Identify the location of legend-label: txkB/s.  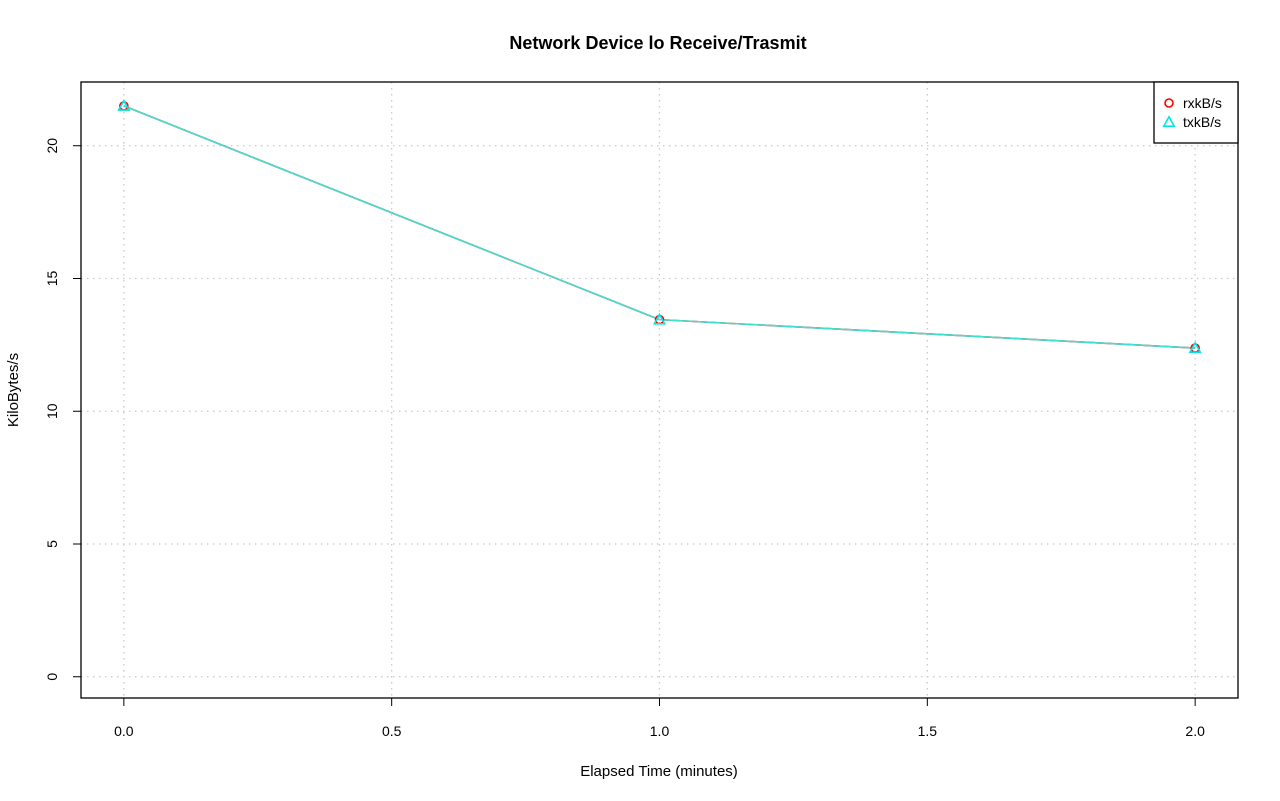
(1202, 122).